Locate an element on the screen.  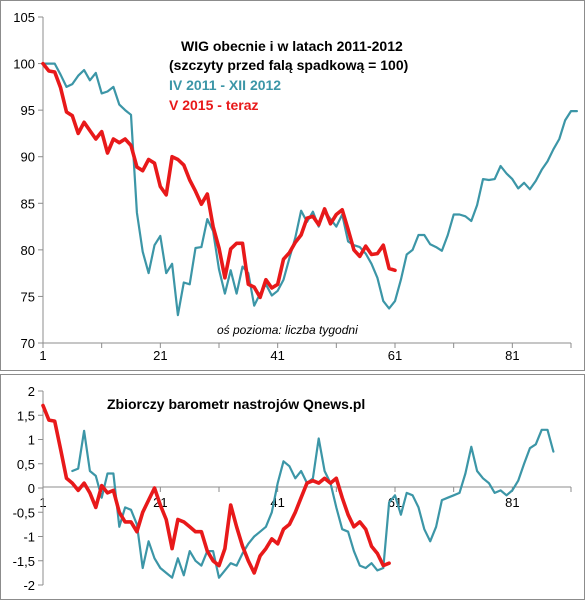
chart-subtitle: (szczyty przed falą spadkową = 100) is located at coordinates (288, 65).